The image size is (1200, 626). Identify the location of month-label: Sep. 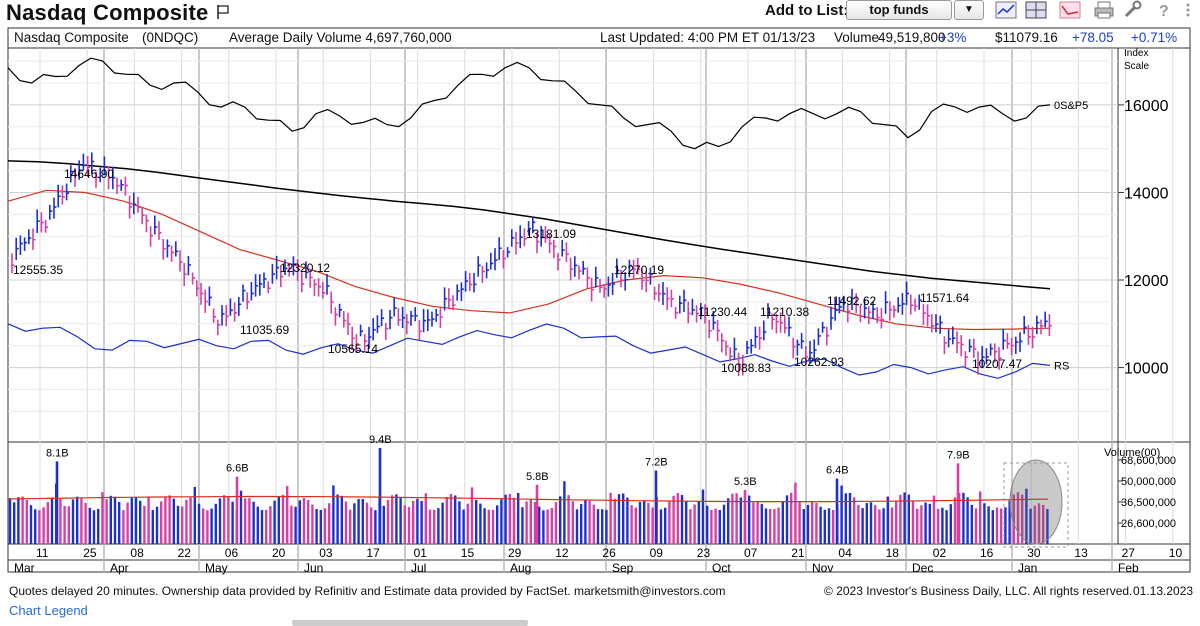
(623, 568).